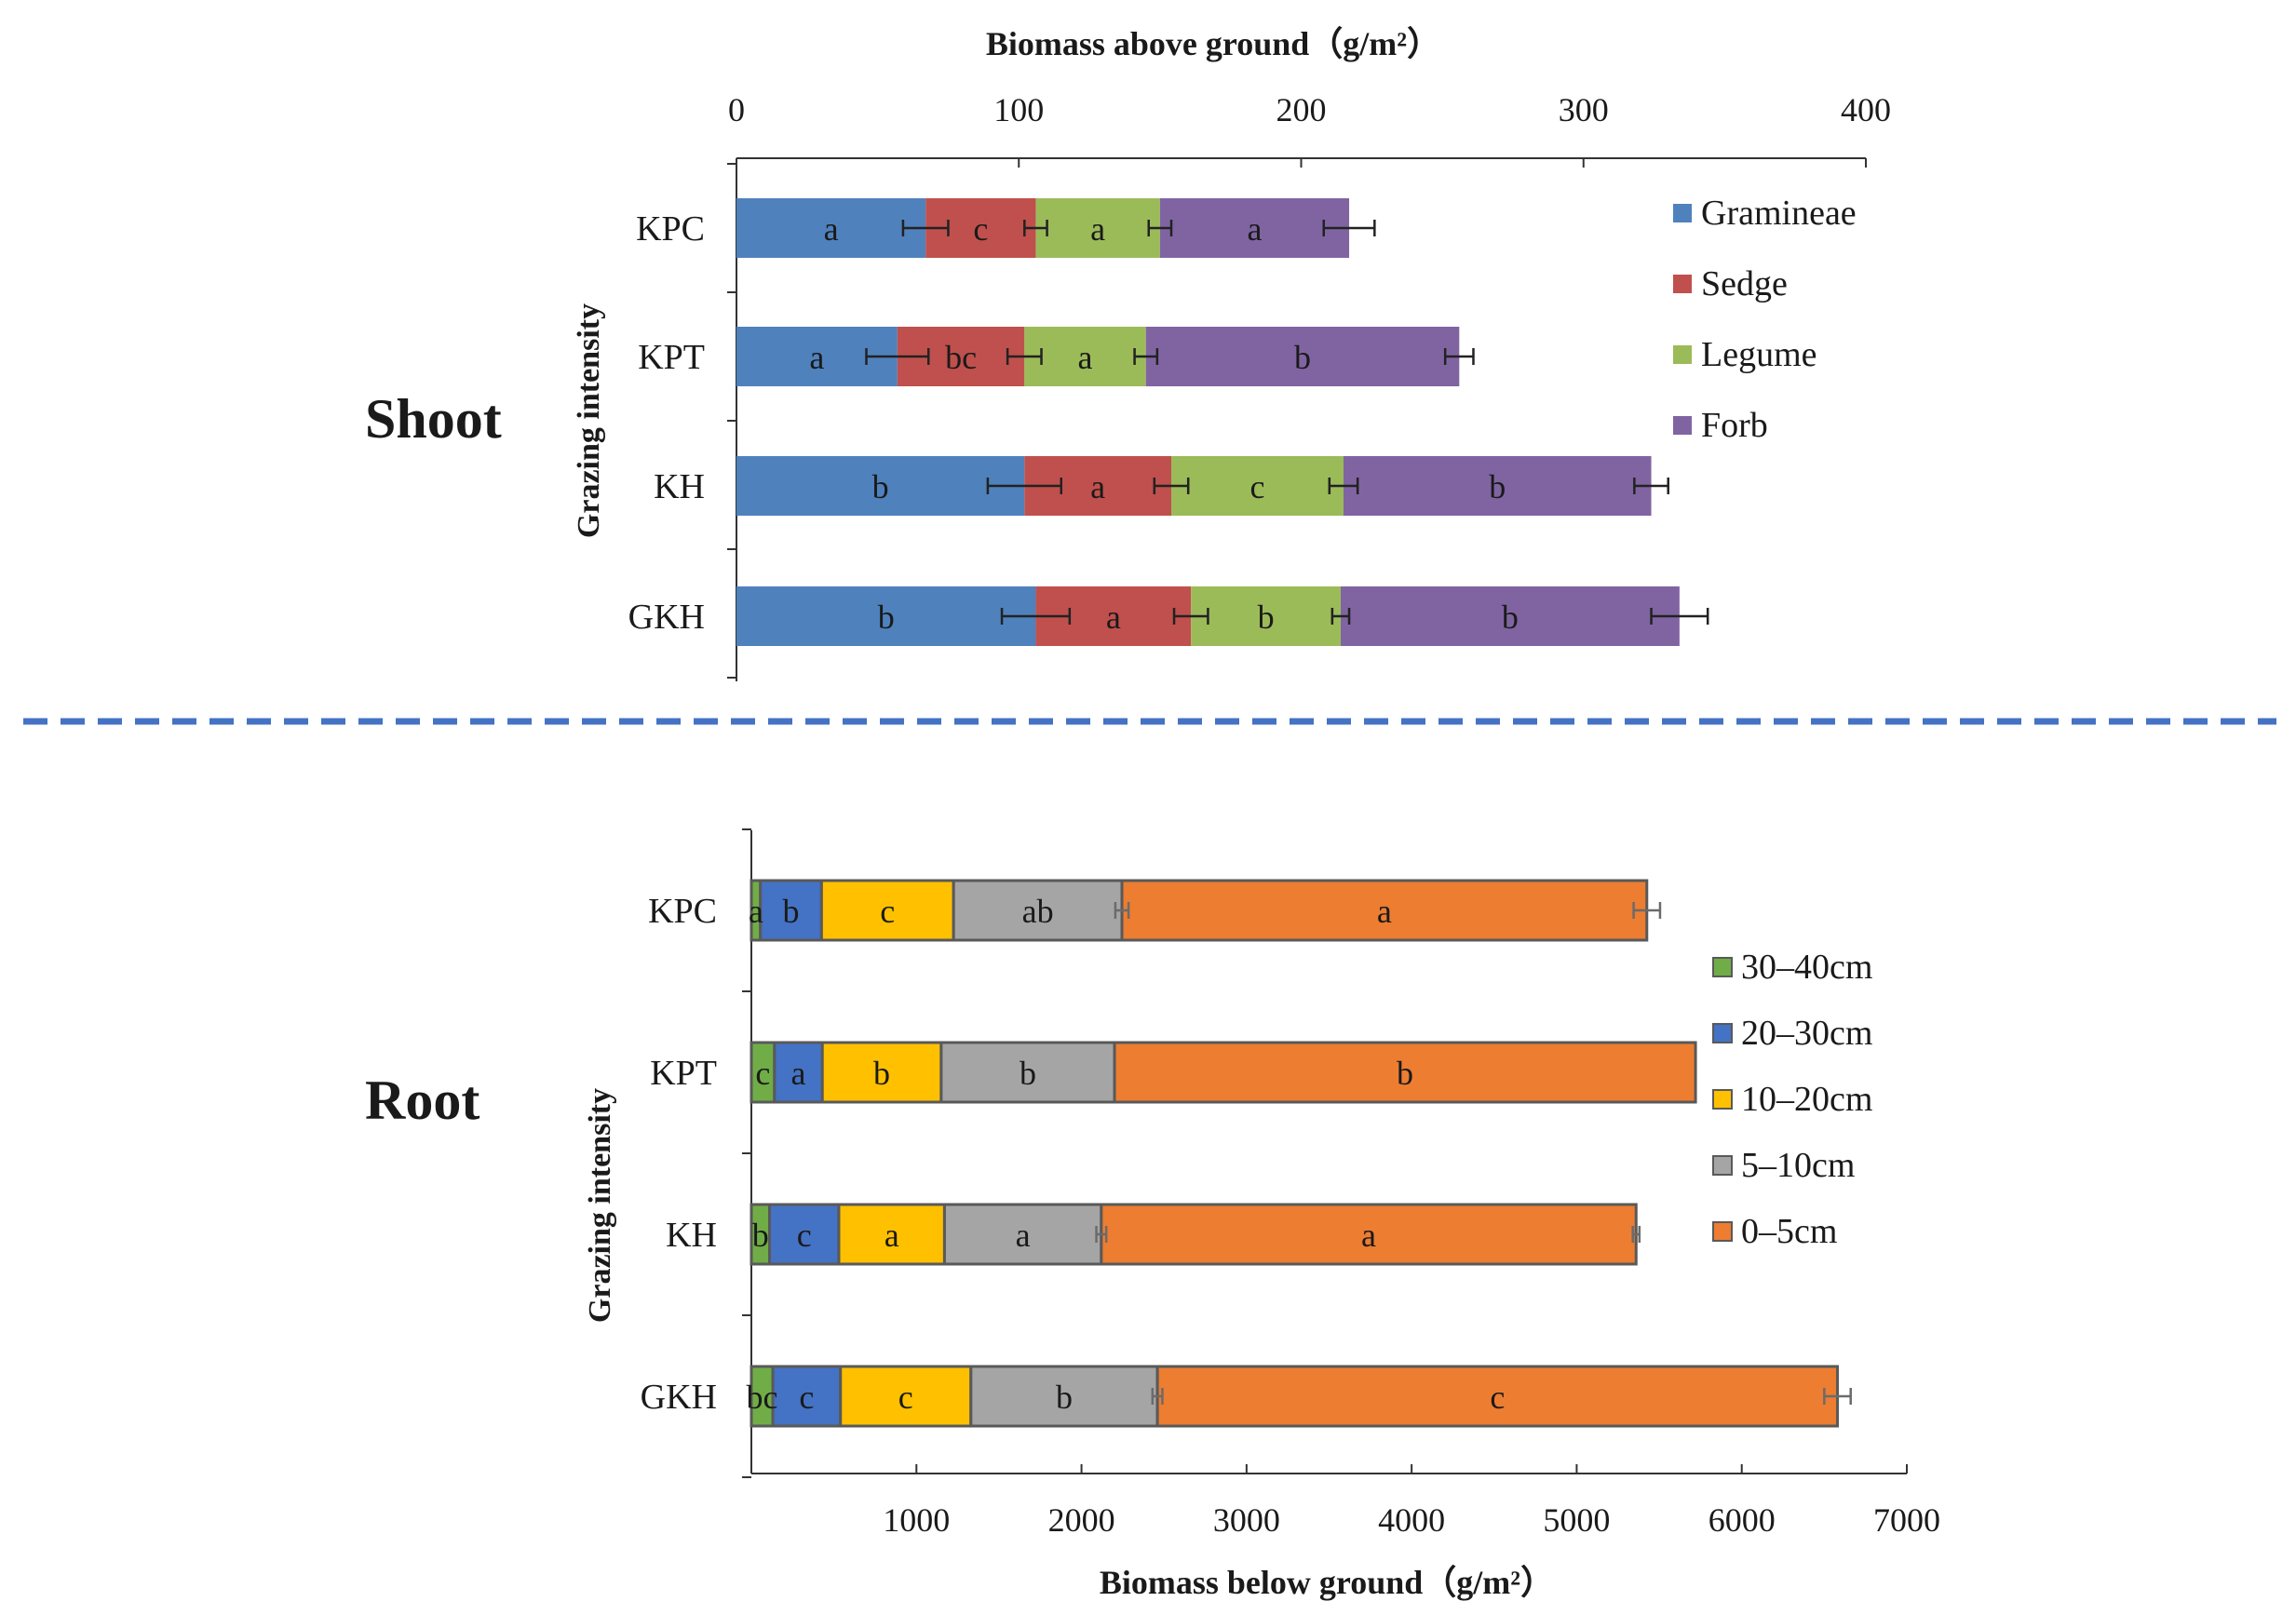 This screenshot has height=1615, width=2296. I want to click on shoot-legend-label: Forb, so click(1734, 425).